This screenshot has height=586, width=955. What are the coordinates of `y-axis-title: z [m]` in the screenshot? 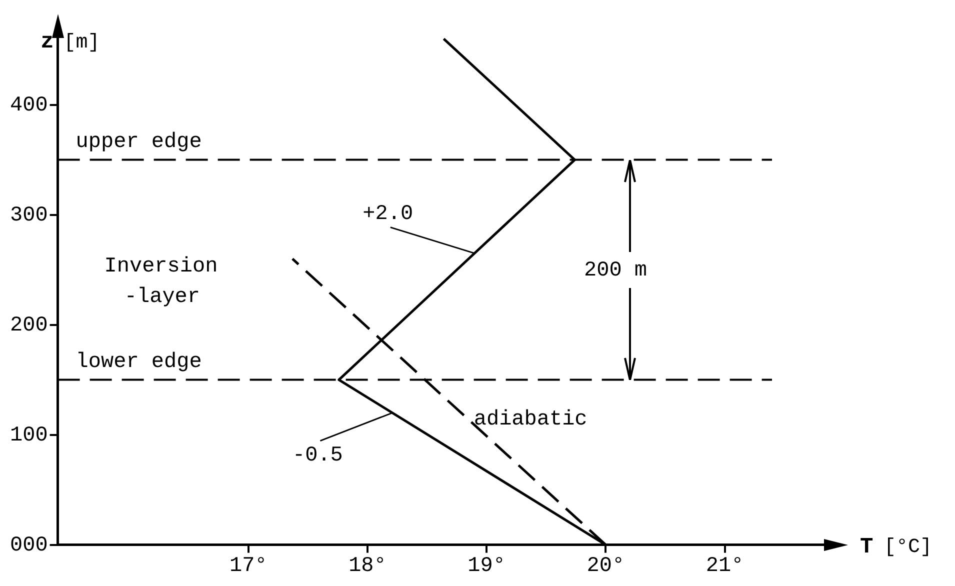 It's located at (70, 42).